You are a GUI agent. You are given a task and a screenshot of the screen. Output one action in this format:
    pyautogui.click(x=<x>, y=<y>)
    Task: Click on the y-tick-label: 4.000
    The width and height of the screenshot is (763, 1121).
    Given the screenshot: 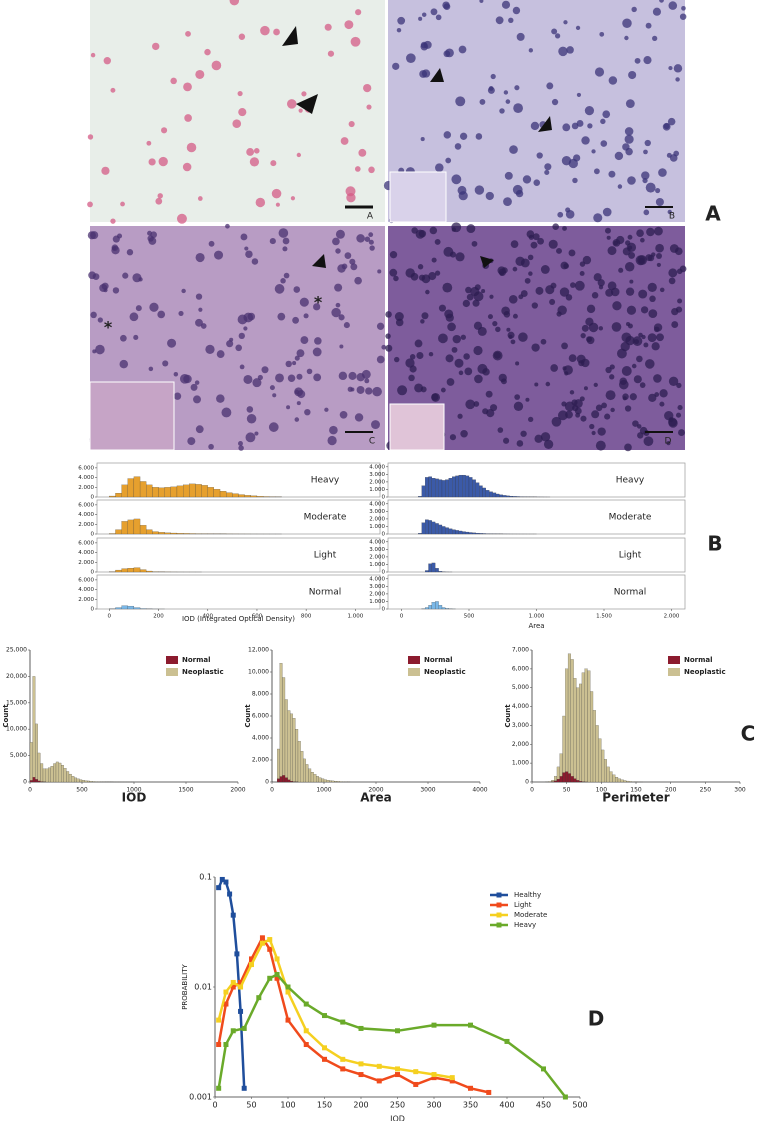 What is the action you would take?
    pyautogui.click(x=377, y=579)
    